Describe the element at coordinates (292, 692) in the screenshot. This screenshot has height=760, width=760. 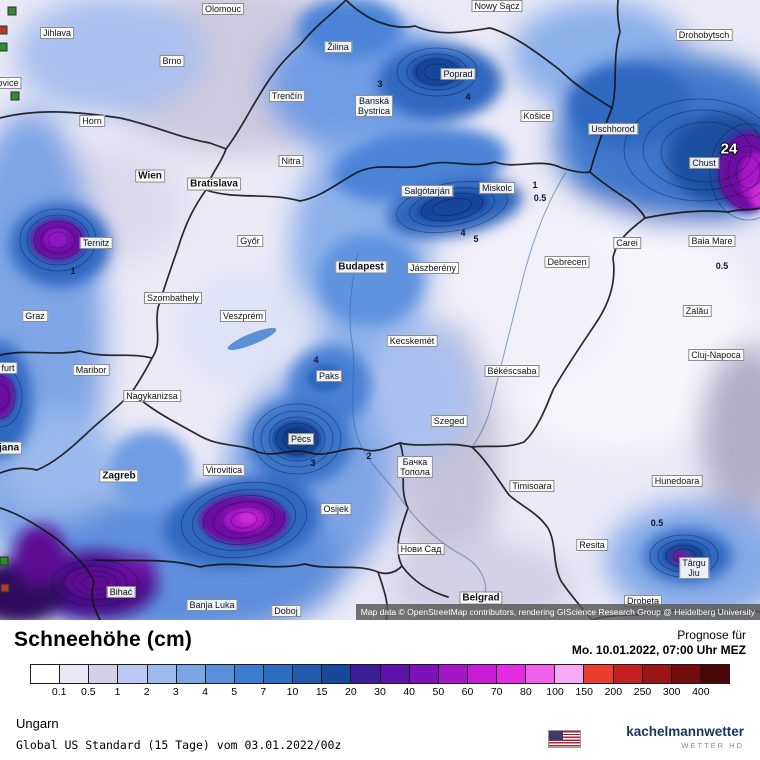
I see `legend-value-label: 10` at that location.